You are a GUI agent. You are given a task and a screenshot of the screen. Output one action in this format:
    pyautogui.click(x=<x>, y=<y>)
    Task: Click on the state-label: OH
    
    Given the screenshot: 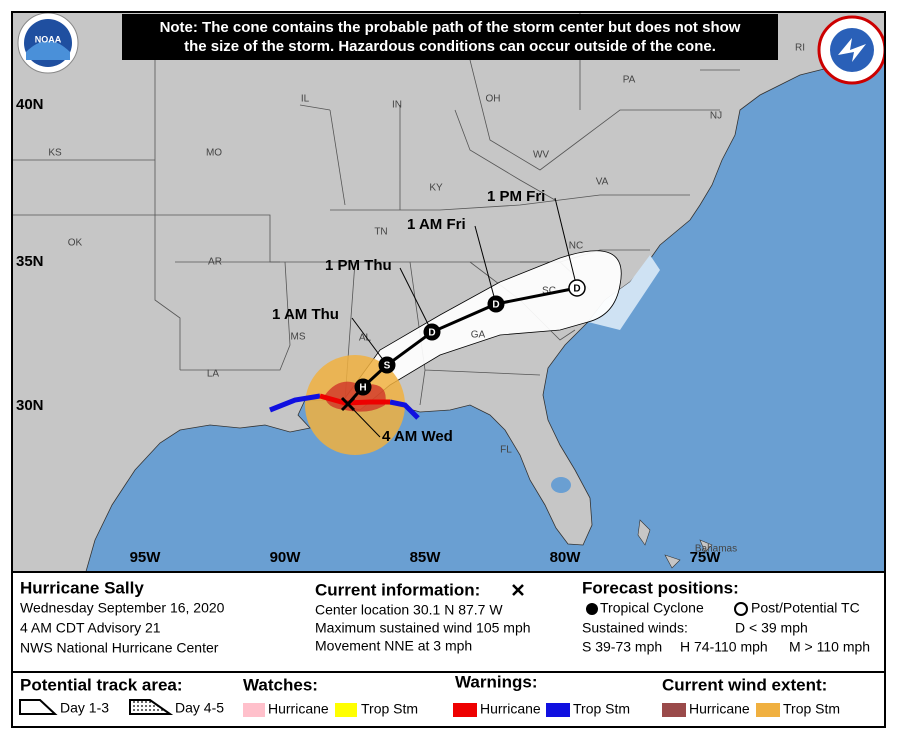 What is the action you would take?
    pyautogui.click(x=493, y=99)
    